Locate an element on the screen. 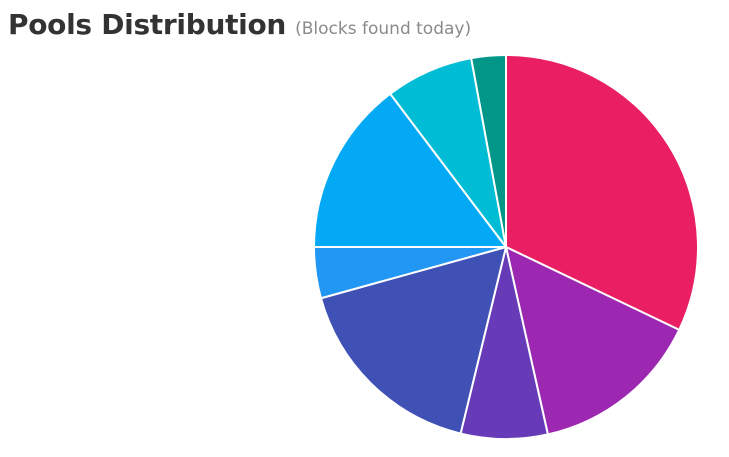  chart-subtitle: (Blocks found today) is located at coordinates (383, 29).